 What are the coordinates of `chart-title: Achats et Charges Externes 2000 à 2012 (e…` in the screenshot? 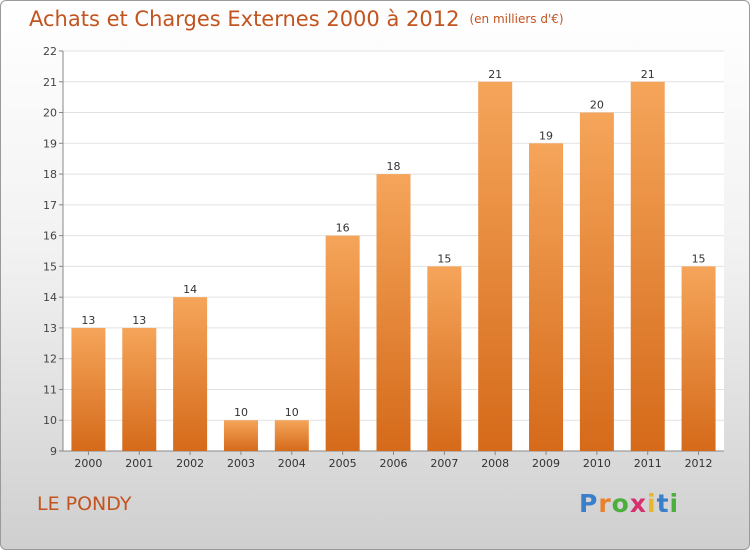 It's located at (296, 19).